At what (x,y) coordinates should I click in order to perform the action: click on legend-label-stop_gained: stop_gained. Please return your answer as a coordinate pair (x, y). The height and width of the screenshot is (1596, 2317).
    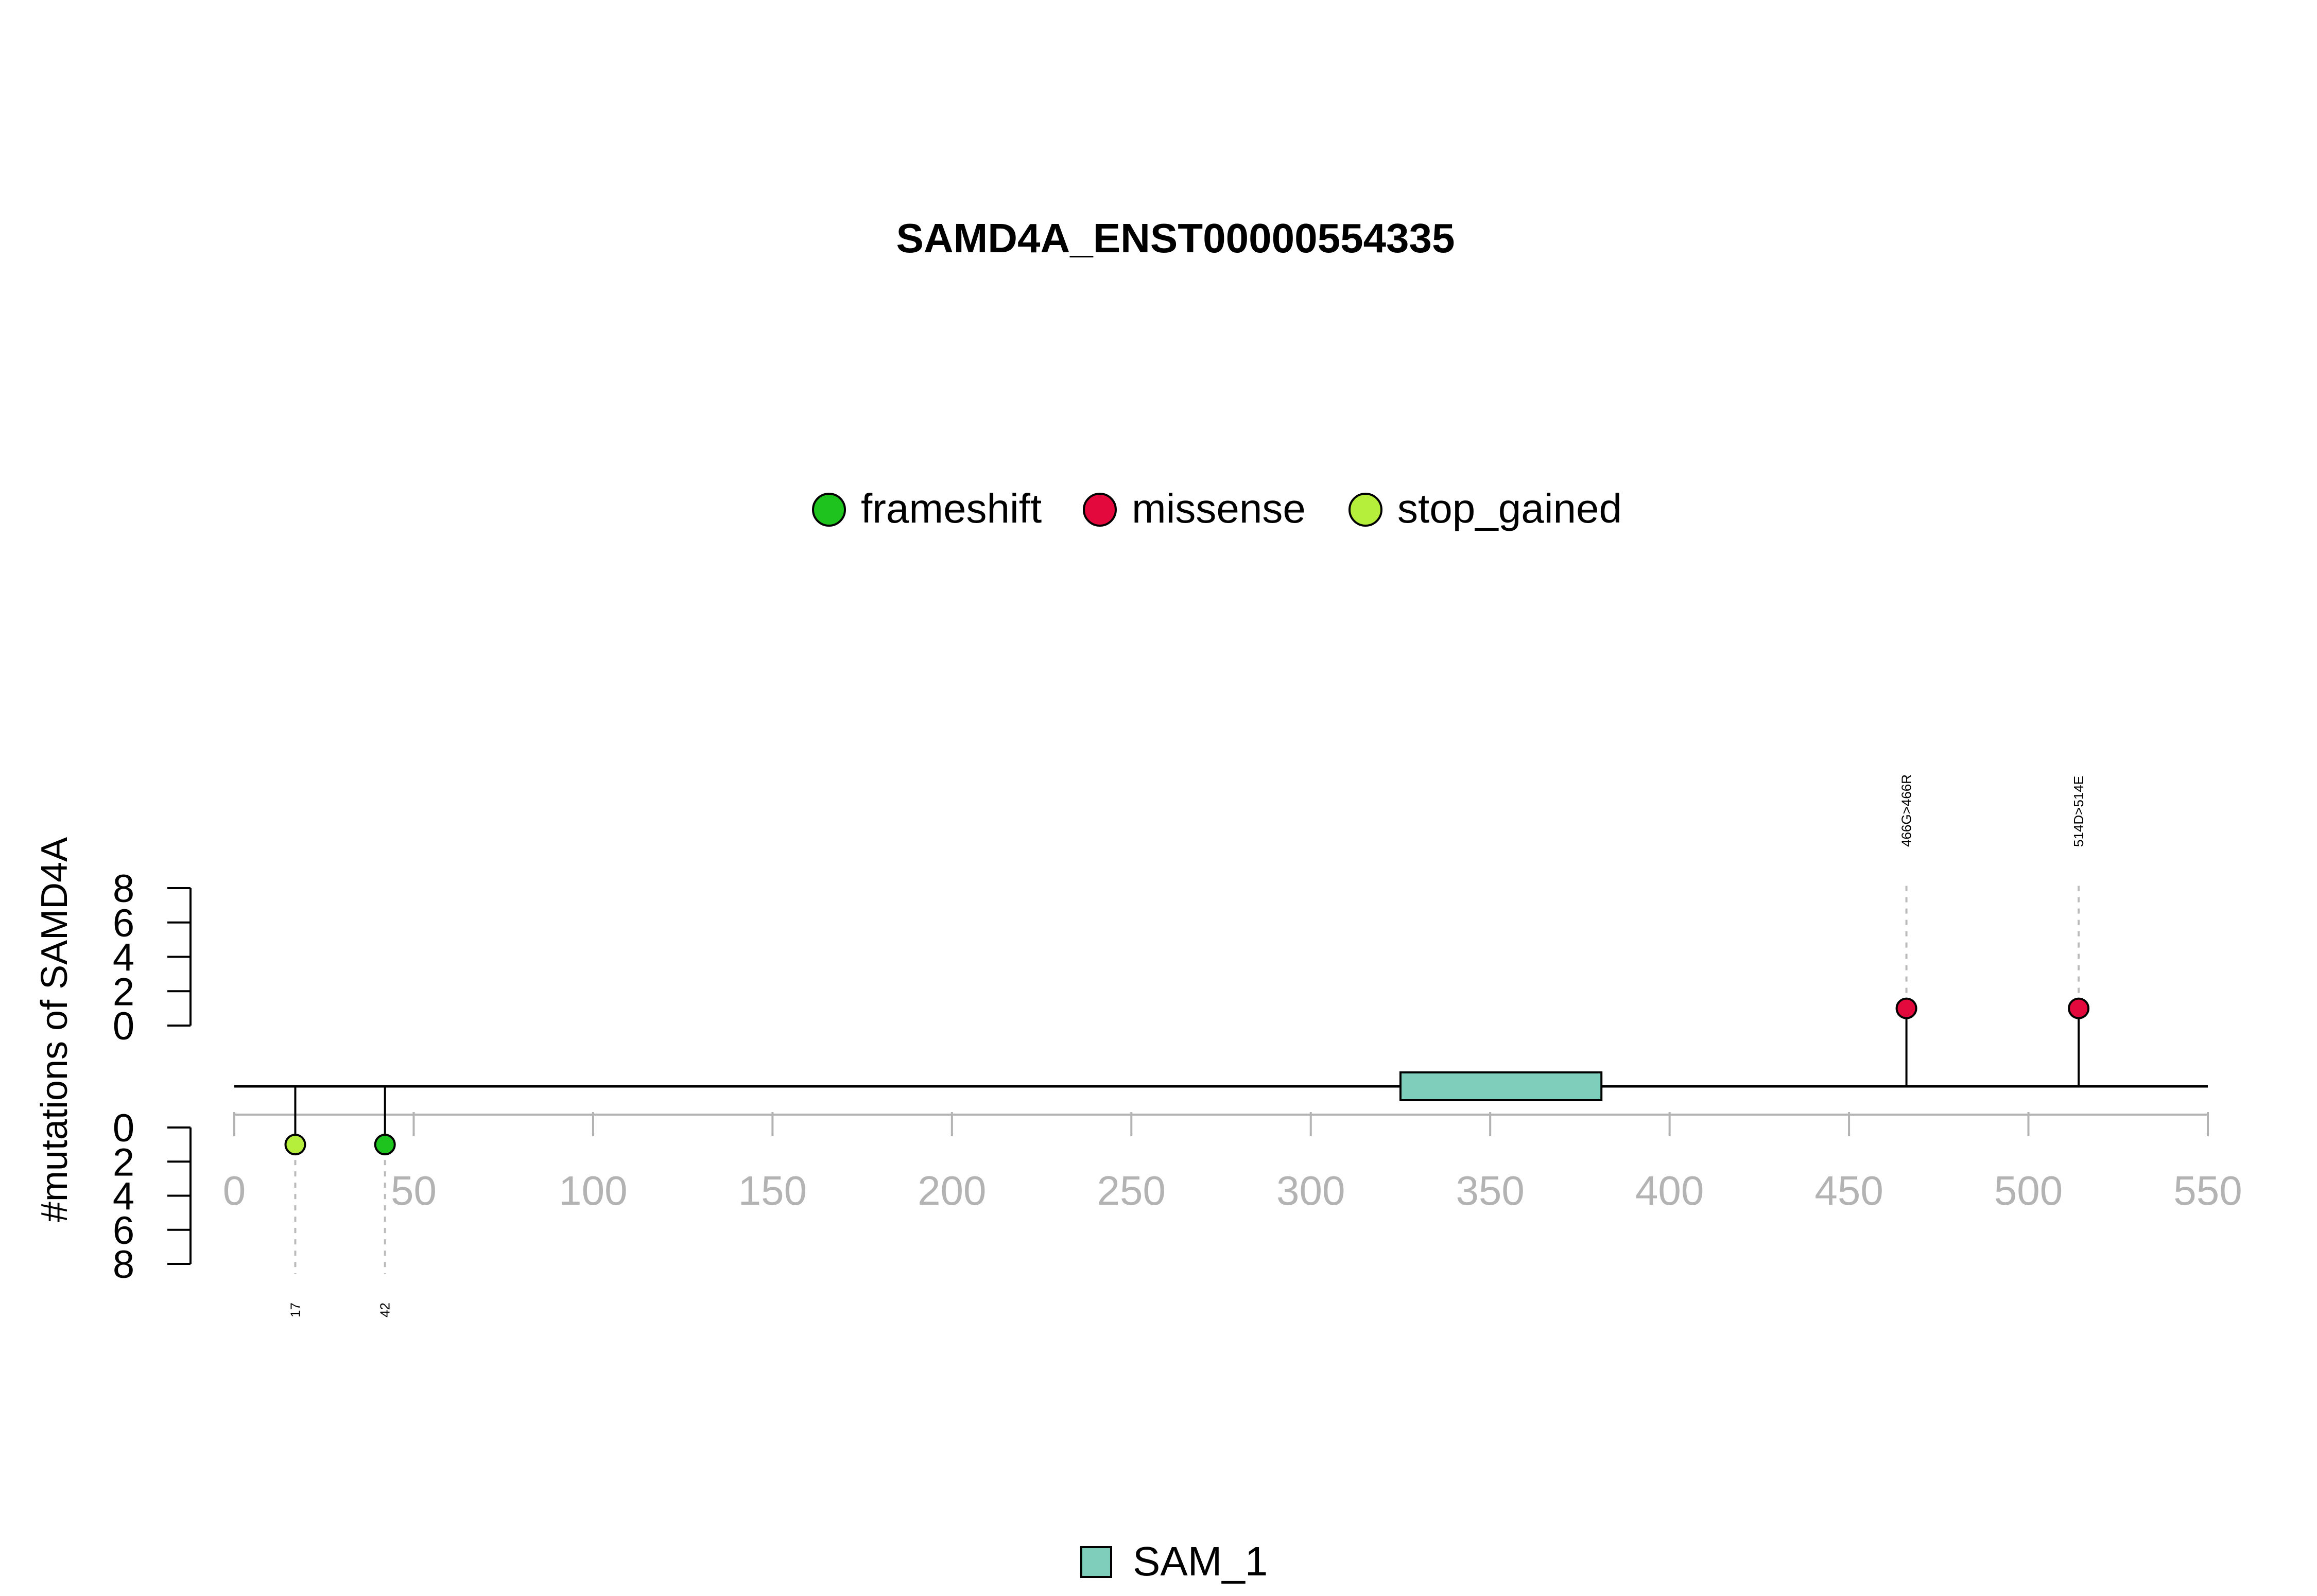
    Looking at the image, I should click on (1509, 508).